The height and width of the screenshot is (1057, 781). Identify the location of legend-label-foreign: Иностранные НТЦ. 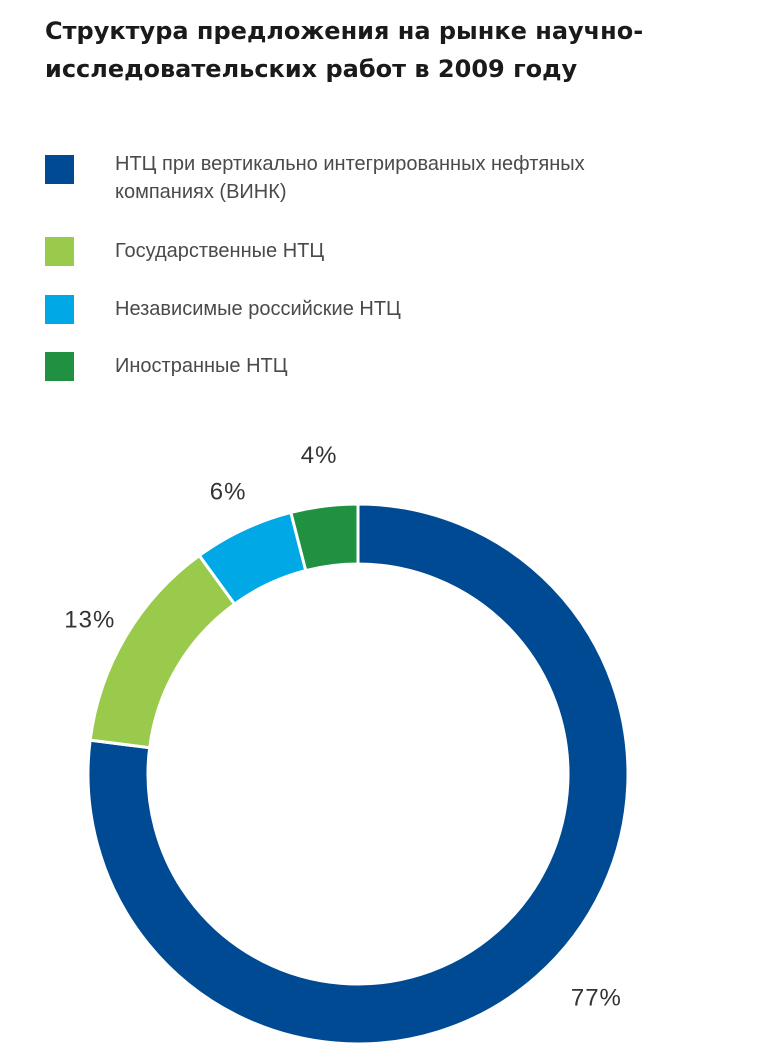
(201, 366).